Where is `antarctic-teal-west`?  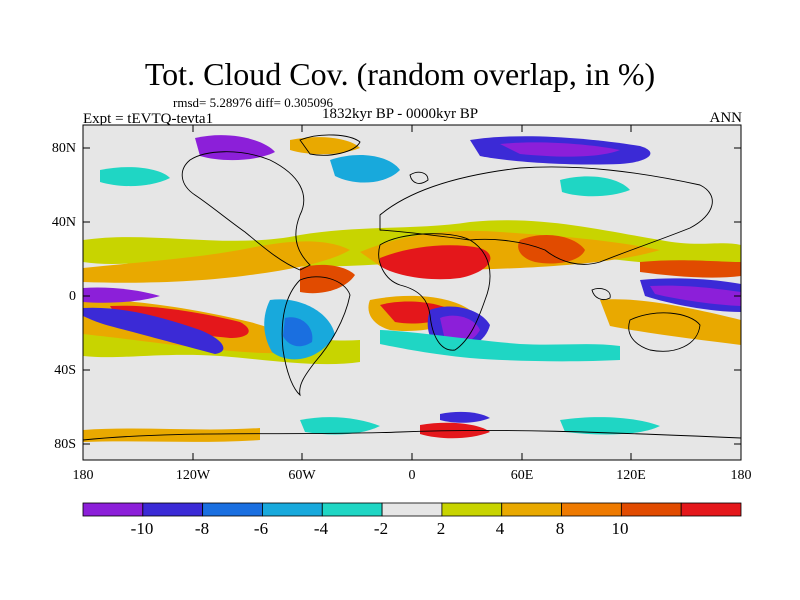 antarctic-teal-west is located at coordinates (340, 426).